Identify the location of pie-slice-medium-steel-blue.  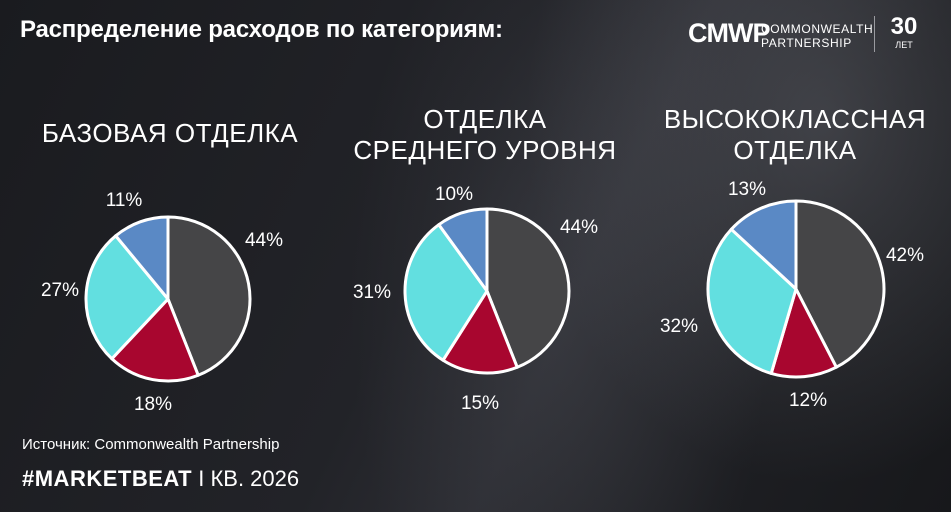
(463, 250).